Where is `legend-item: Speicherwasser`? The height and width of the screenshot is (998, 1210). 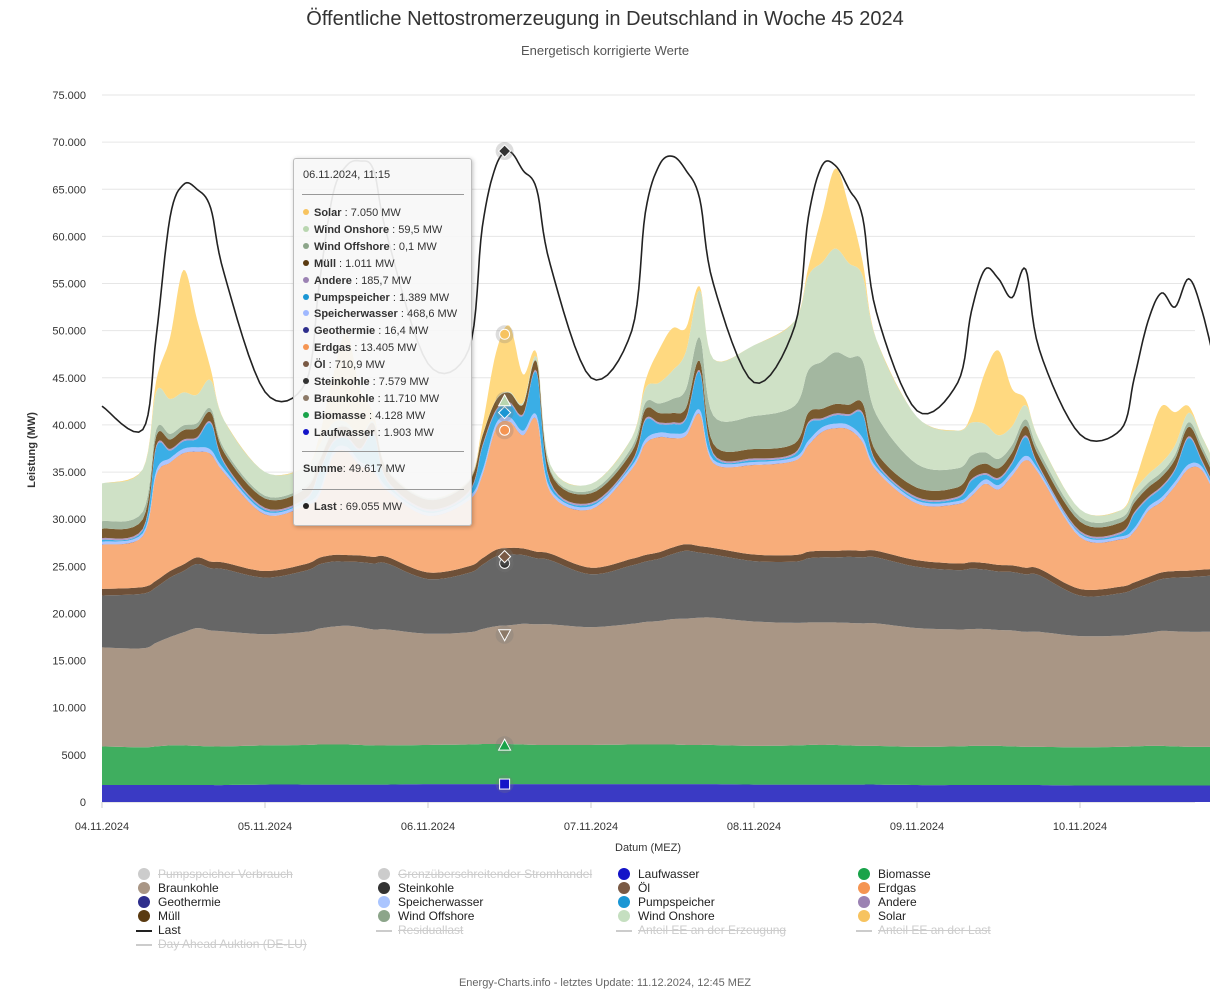 legend-item: Speicherwasser is located at coordinates (431, 902).